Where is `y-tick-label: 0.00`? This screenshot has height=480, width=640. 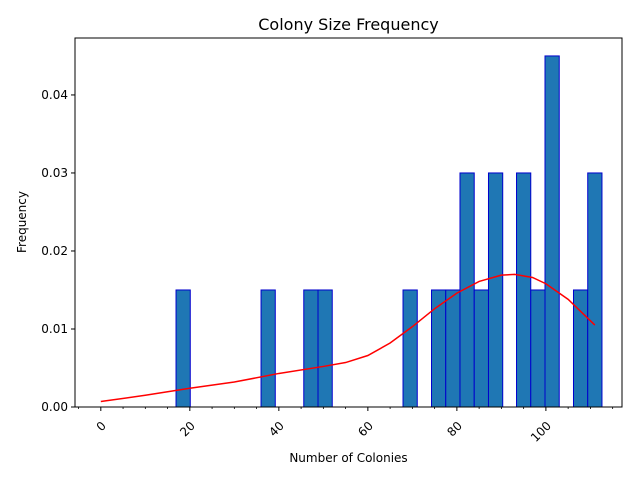 y-tick-label: 0.00 is located at coordinates (54, 407).